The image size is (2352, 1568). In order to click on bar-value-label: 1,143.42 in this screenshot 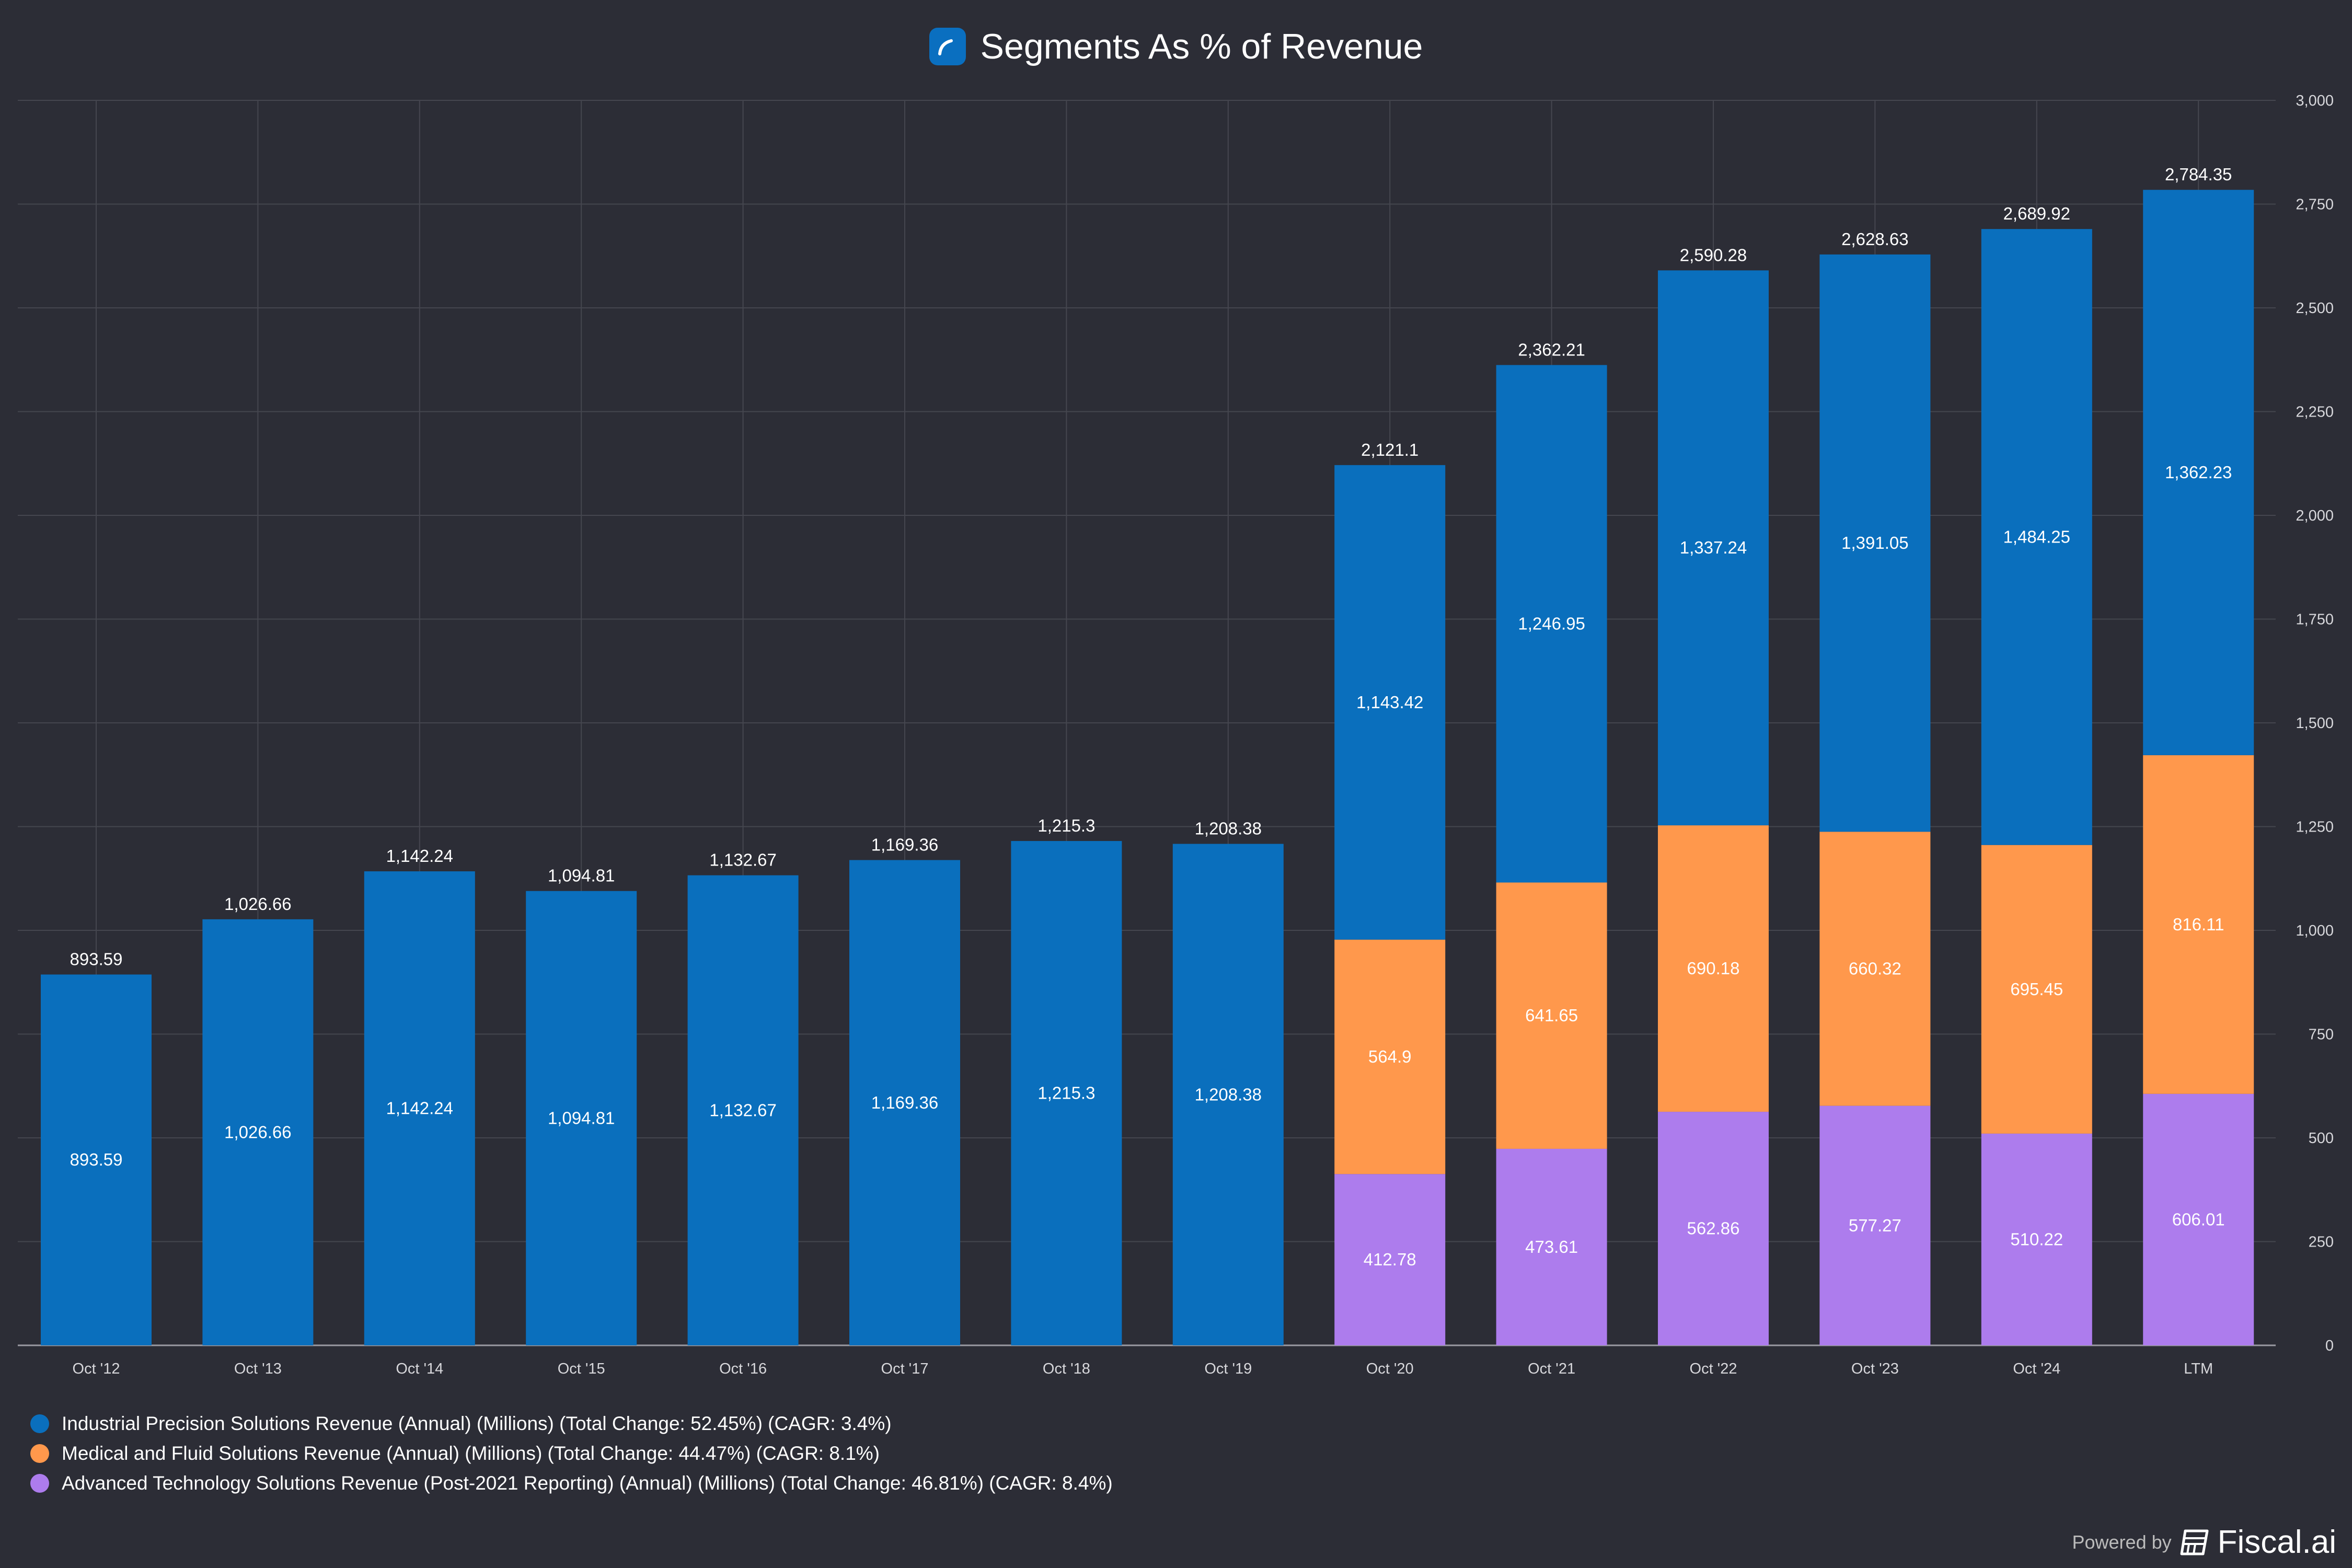, I will do `click(1389, 702)`.